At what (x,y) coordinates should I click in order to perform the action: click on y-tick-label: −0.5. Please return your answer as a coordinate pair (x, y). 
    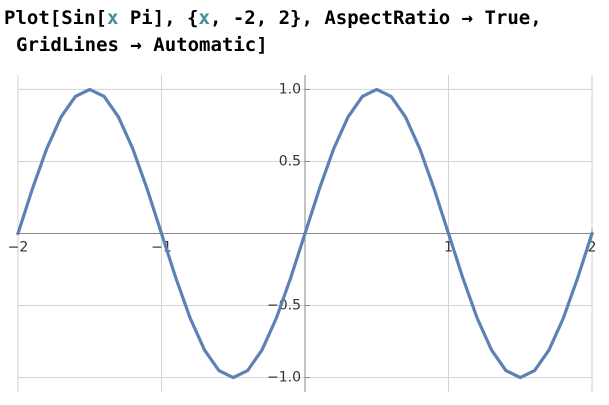
    Looking at the image, I should click on (284, 306).